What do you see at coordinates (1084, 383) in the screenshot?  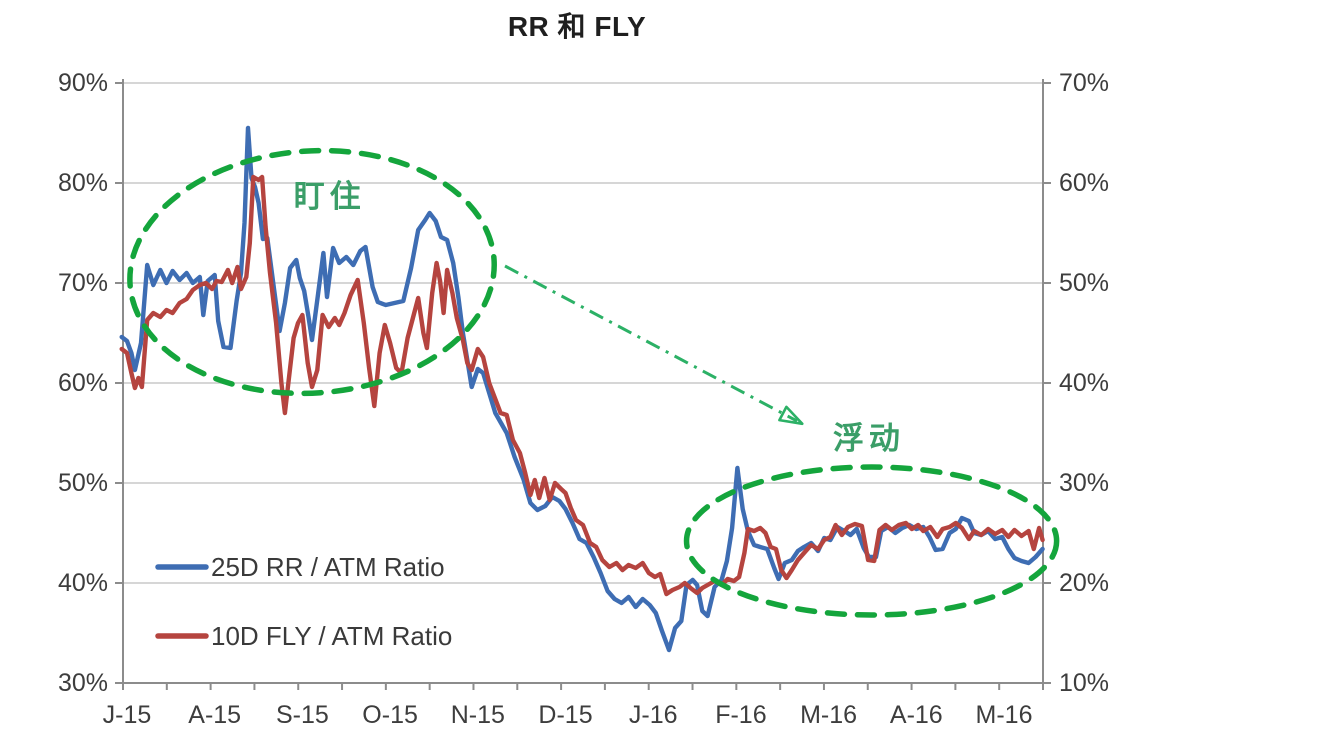 I see `y-axis-right-label: 40%` at bounding box center [1084, 383].